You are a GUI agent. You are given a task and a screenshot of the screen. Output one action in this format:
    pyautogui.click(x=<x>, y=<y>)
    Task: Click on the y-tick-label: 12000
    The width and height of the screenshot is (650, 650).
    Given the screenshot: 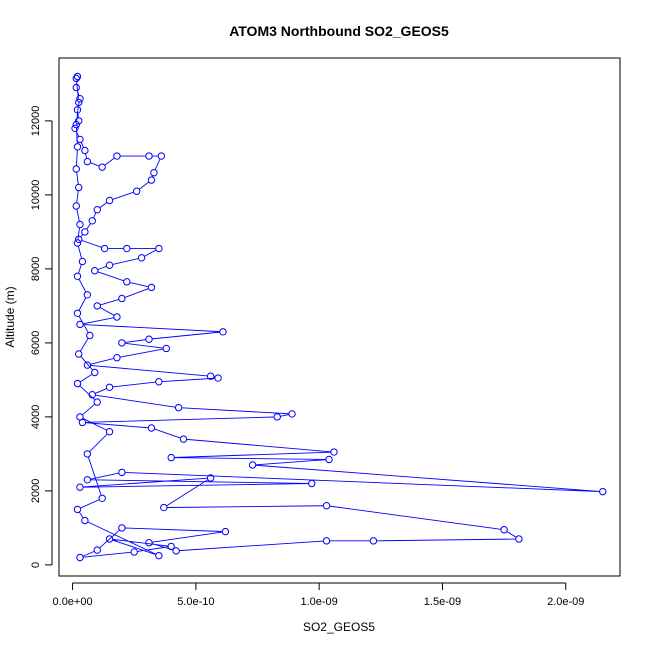 What is the action you would take?
    pyautogui.click(x=36, y=121)
    